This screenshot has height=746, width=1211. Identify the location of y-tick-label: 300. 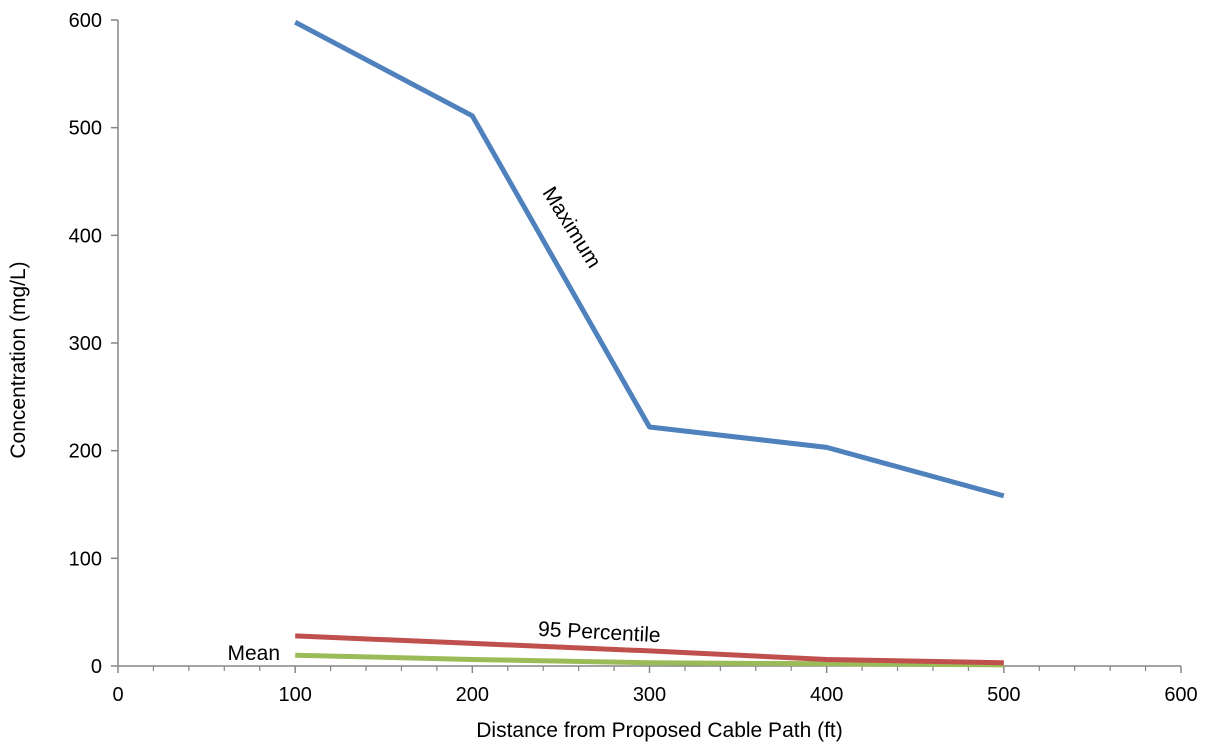
(85, 344).